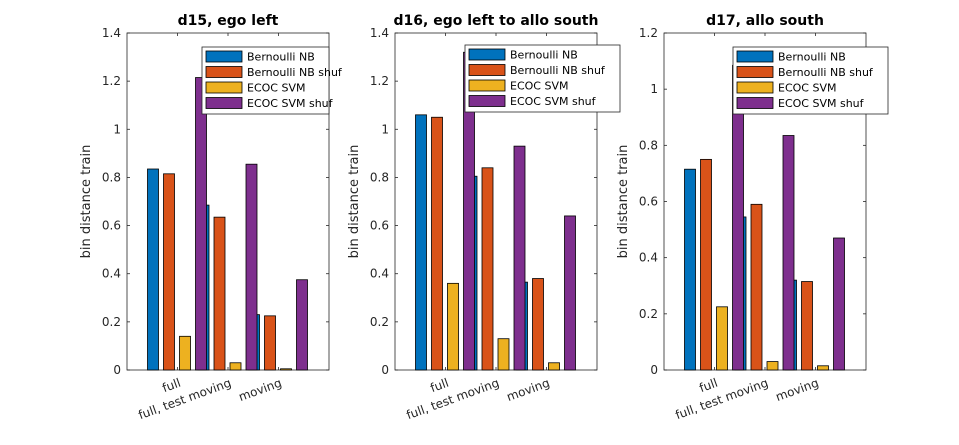 This screenshot has height=445, width=959. What do you see at coordinates (496, 21) in the screenshot?
I see `chart-title: d16, ego left to allo south` at bounding box center [496, 21].